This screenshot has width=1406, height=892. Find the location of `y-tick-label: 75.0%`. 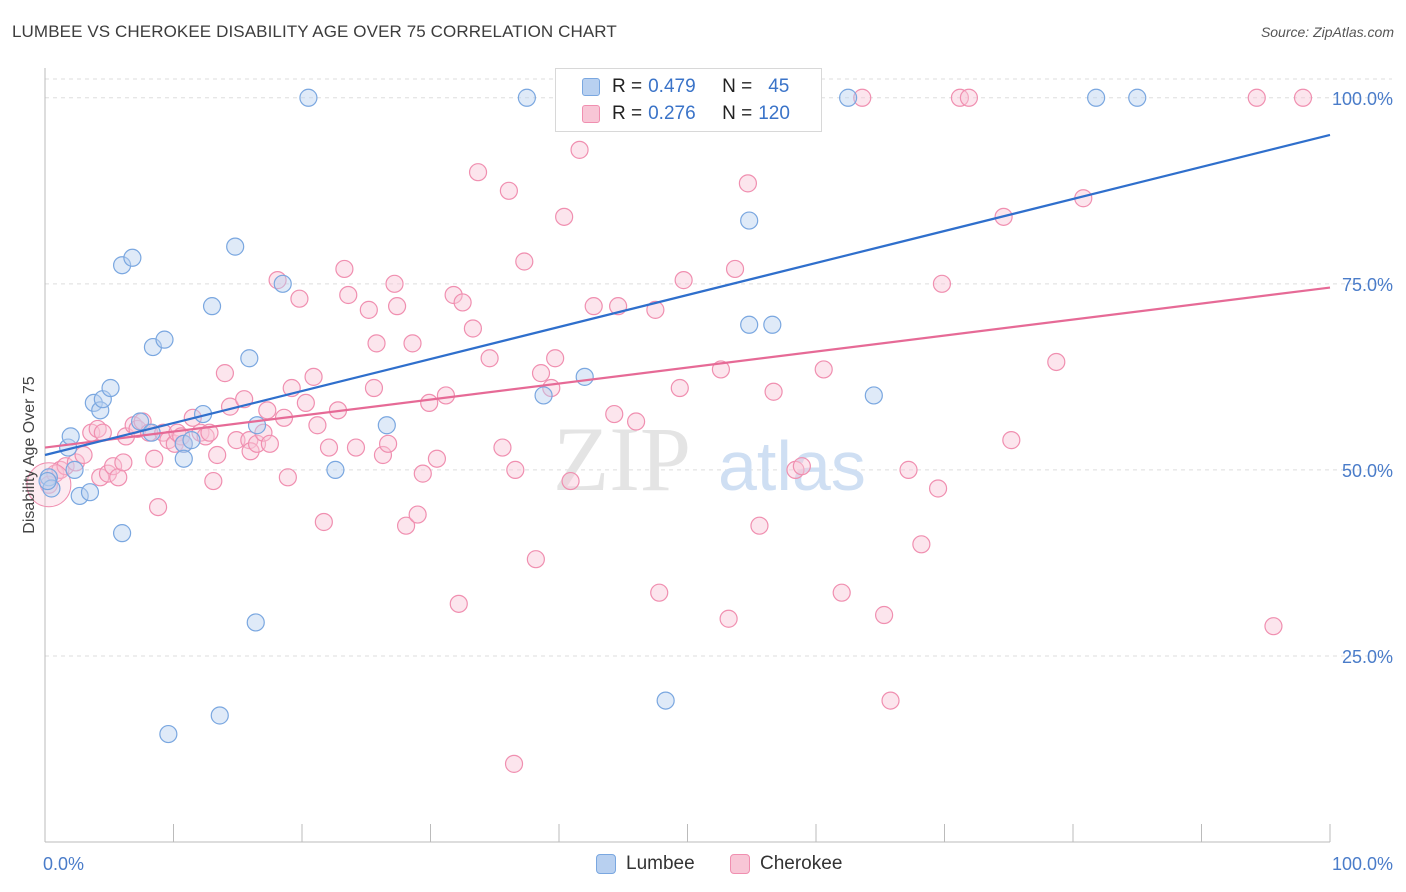

y-tick-label: 75.0% is located at coordinates (1367, 285).